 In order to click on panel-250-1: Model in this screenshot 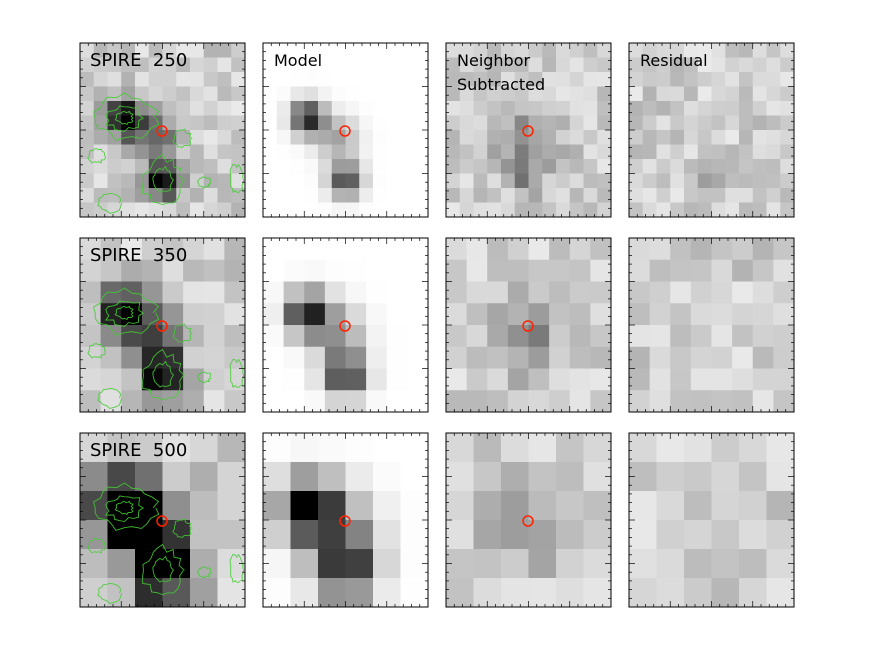, I will do `click(345, 130)`.